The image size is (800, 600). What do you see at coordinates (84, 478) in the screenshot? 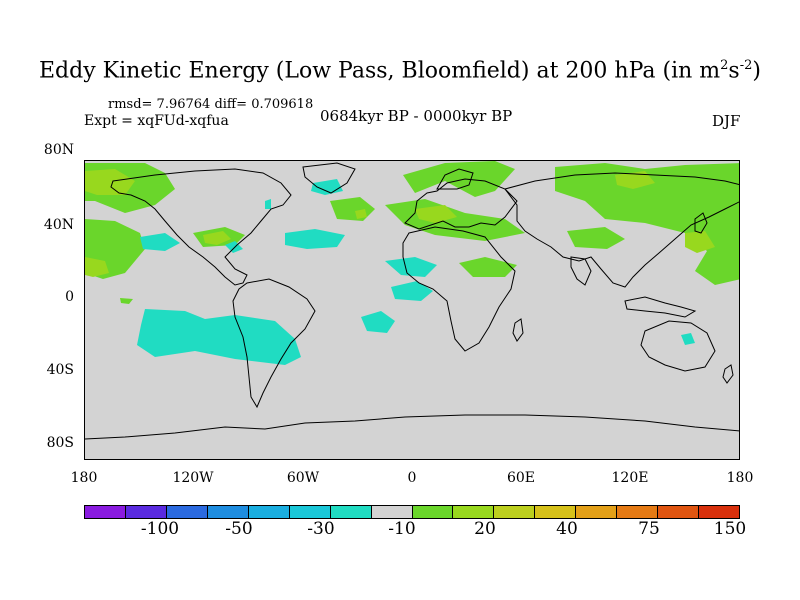
I see `lon-label-180w: 180` at bounding box center [84, 478].